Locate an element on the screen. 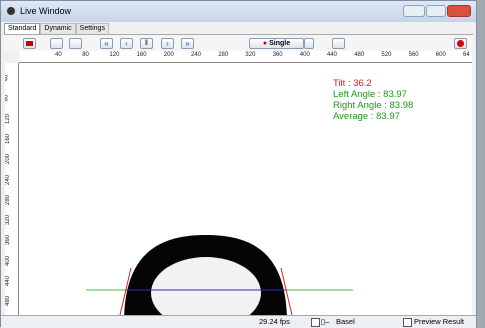  maximize-button is located at coordinates (436, 11).